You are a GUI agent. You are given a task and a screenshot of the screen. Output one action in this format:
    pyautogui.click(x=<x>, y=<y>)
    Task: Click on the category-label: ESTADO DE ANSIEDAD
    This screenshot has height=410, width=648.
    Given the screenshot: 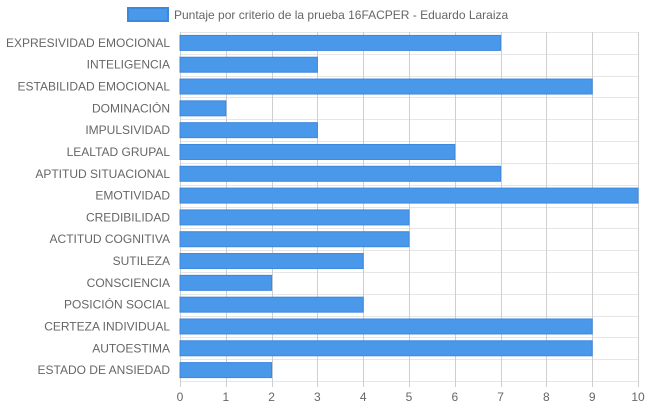 What is the action you would take?
    pyautogui.click(x=104, y=370)
    